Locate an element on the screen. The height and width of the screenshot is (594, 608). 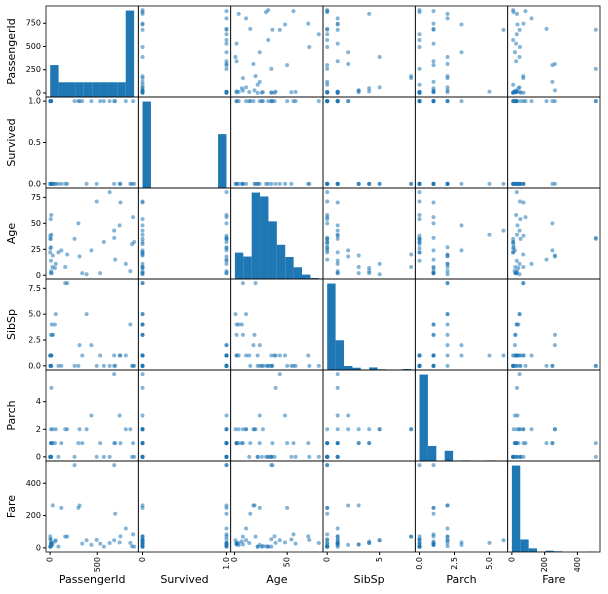
x-tick-label: 0 is located at coordinates (50, 559).